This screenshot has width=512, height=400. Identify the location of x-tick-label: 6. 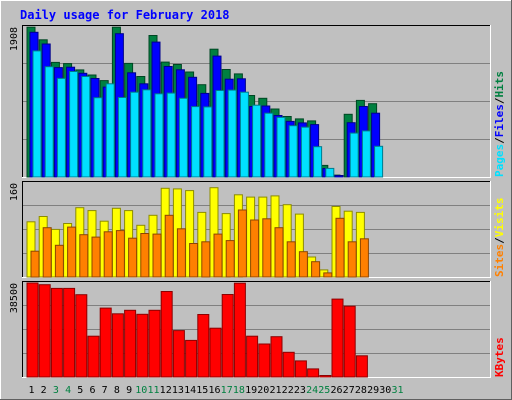
(92, 390).